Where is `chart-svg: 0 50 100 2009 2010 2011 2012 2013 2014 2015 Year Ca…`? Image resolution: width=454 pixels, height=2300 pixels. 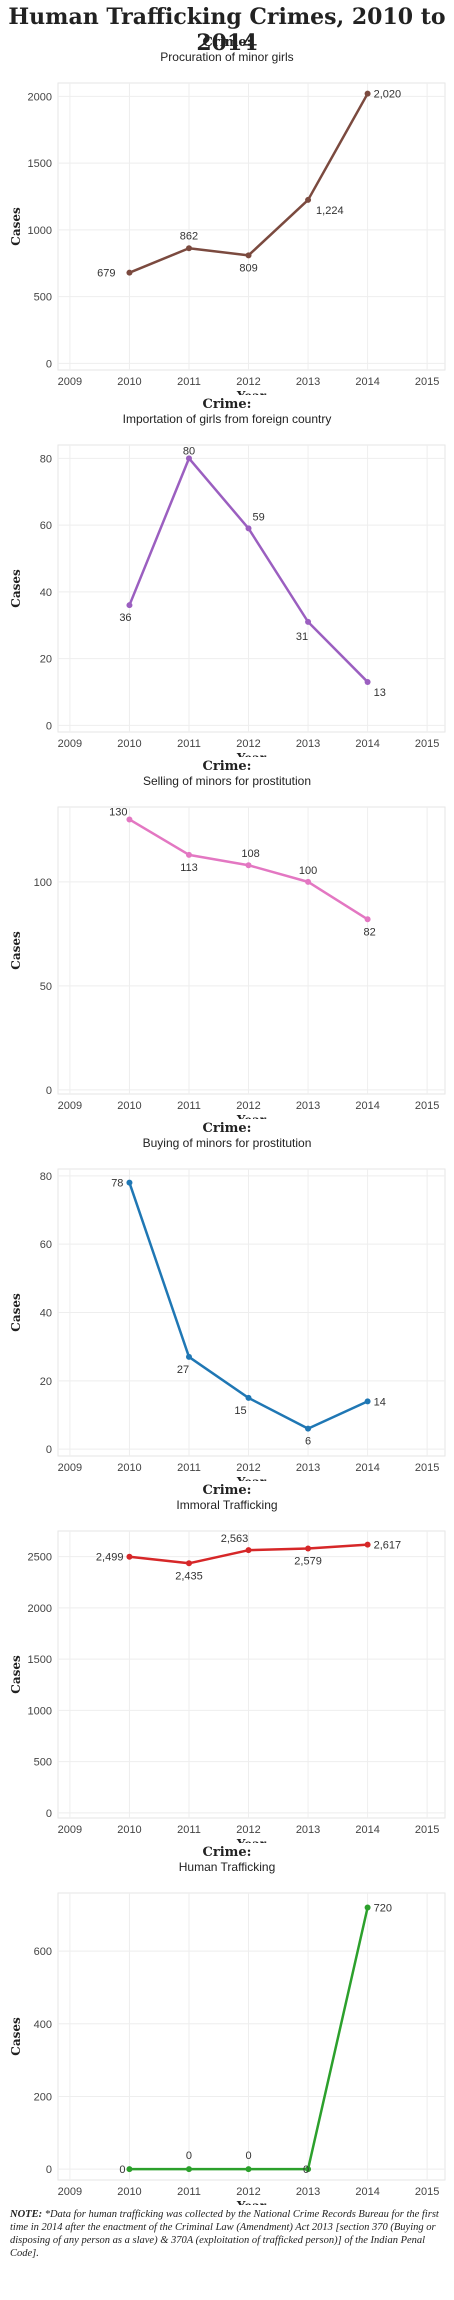 chart-svg: 0 50 100 2009 2010 2011 2012 2013 2014 2015 Year Ca… is located at coordinates (227, 962).